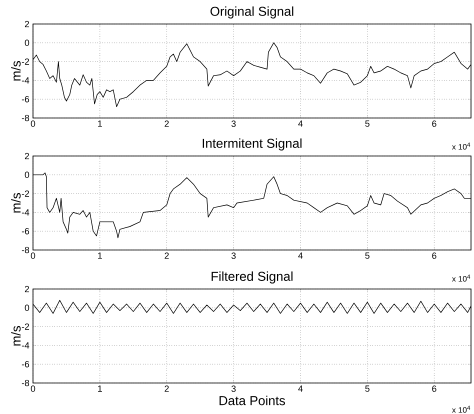 The width and height of the screenshot is (474, 414). I want to click on chart-title: Filtered Signal, so click(252, 277).